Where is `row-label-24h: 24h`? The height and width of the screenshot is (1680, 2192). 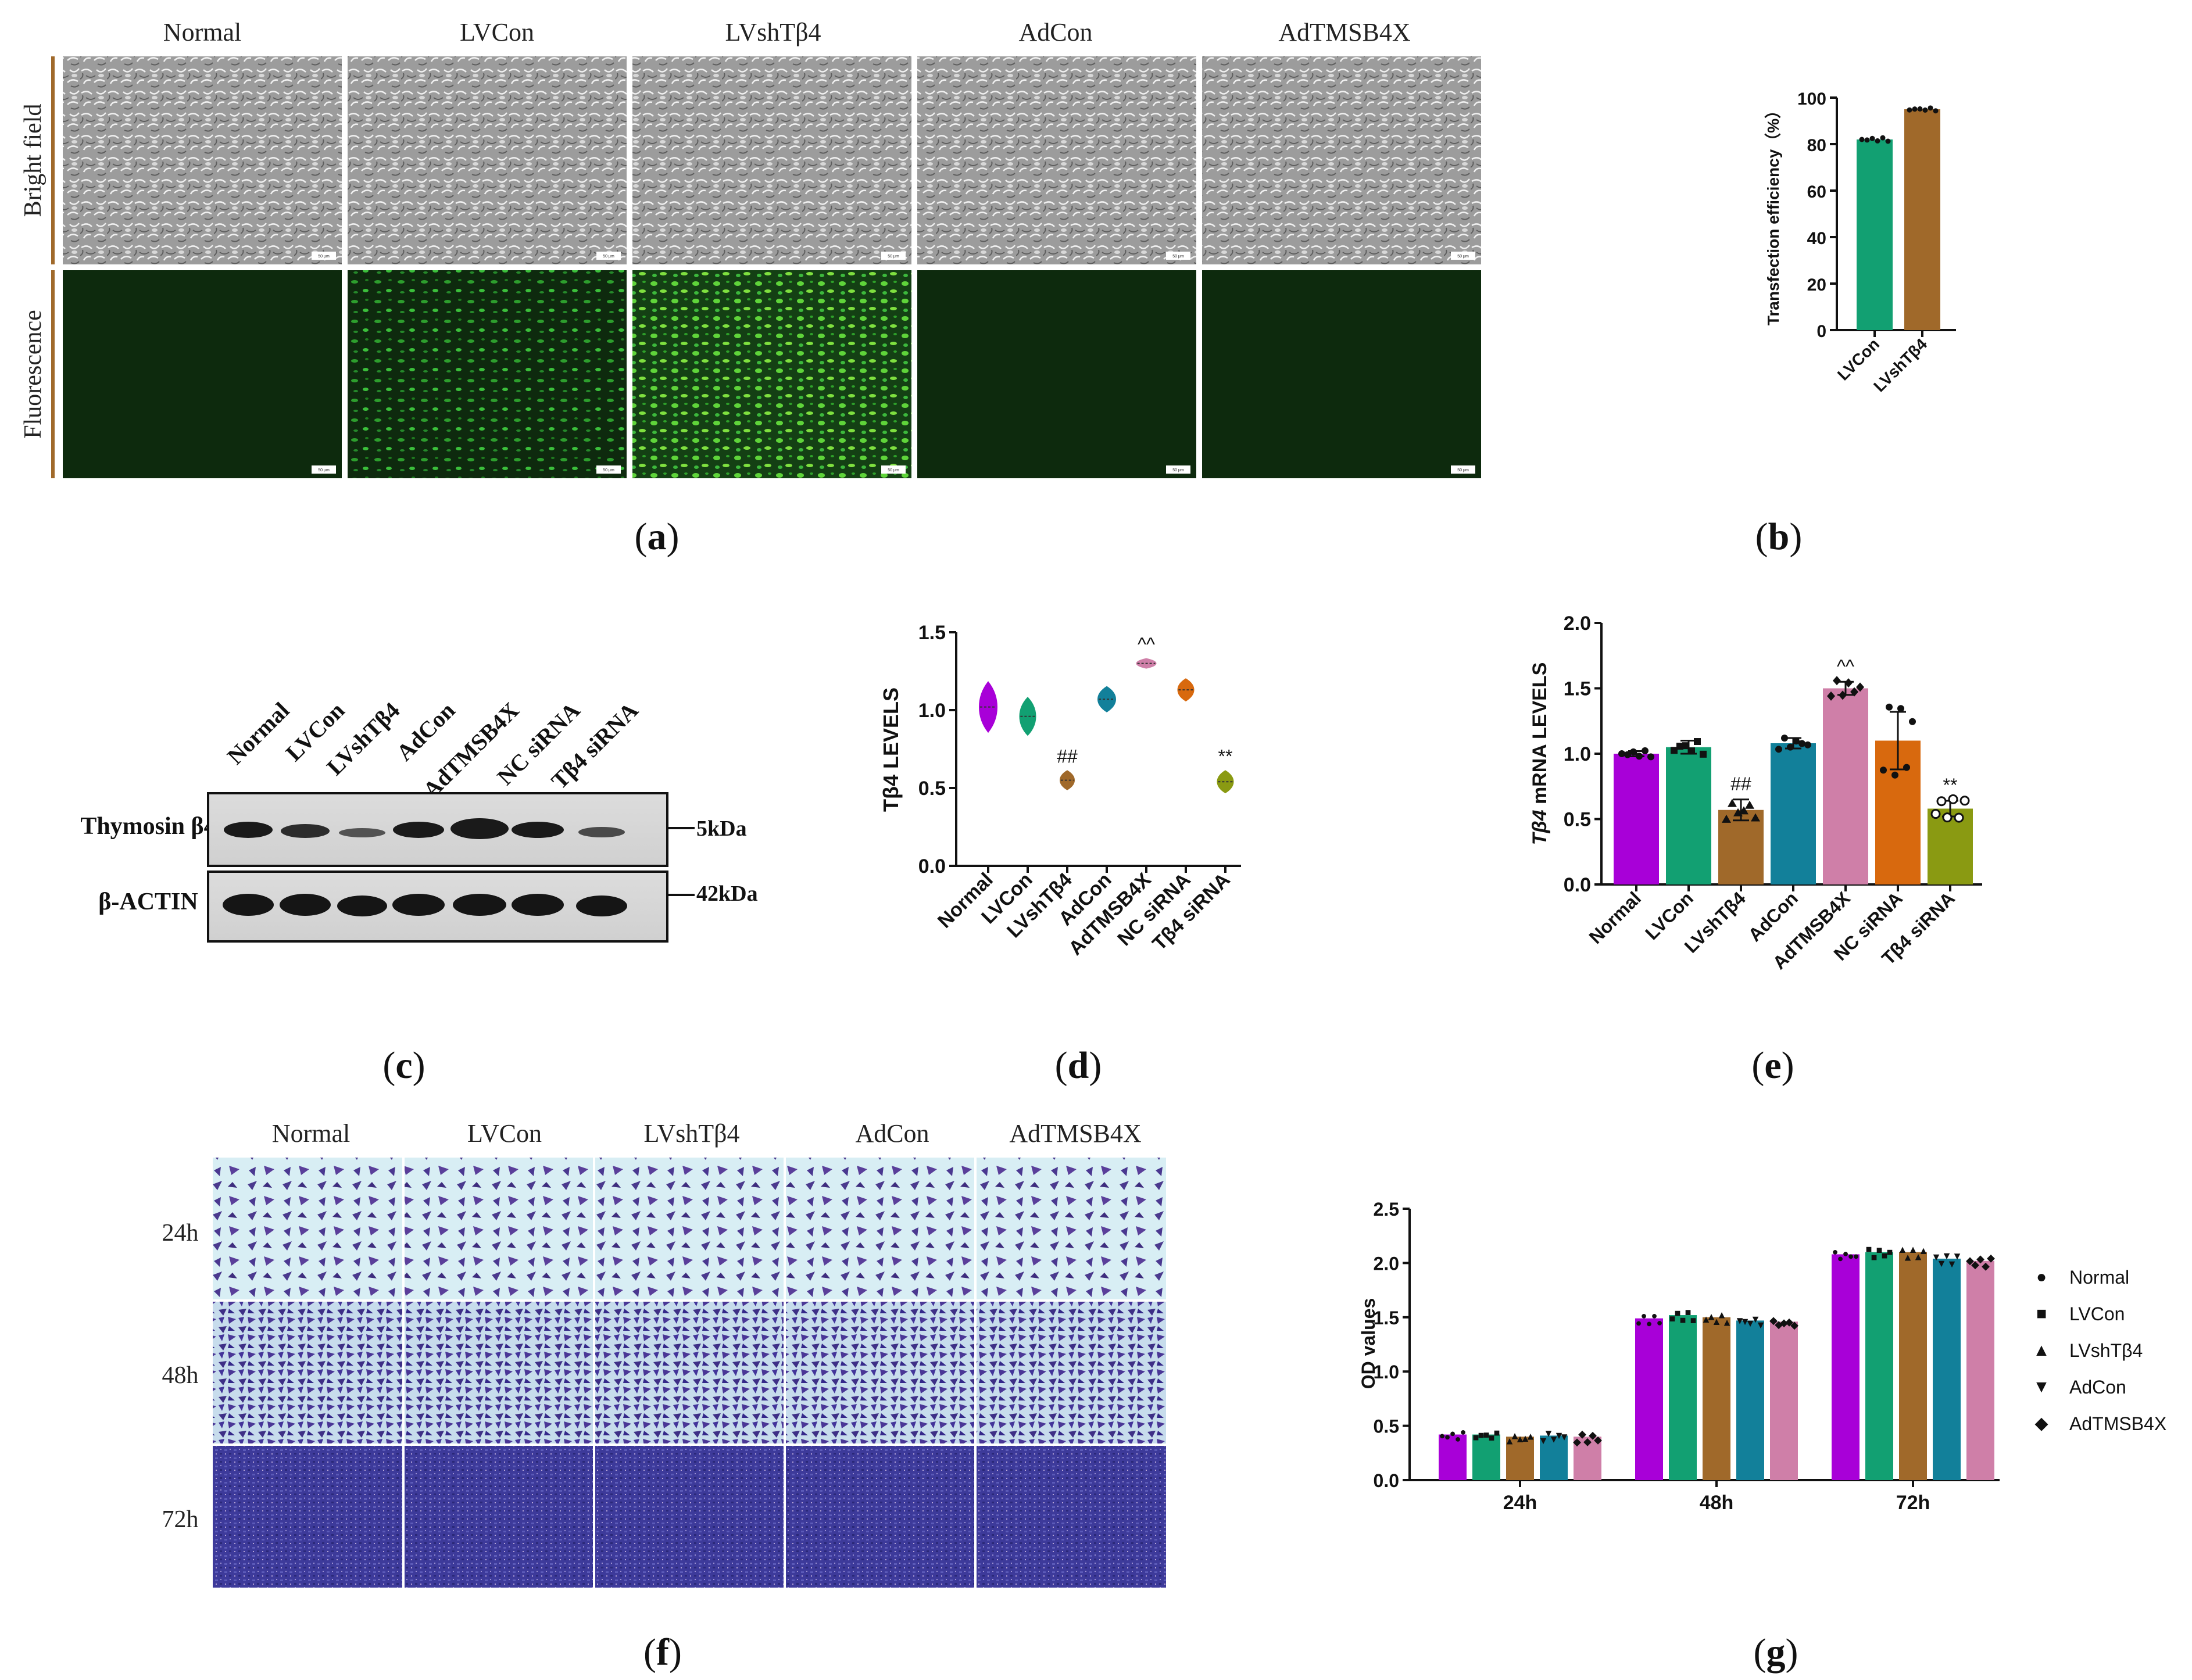 row-label-24h: 24h is located at coordinates (181, 1233).